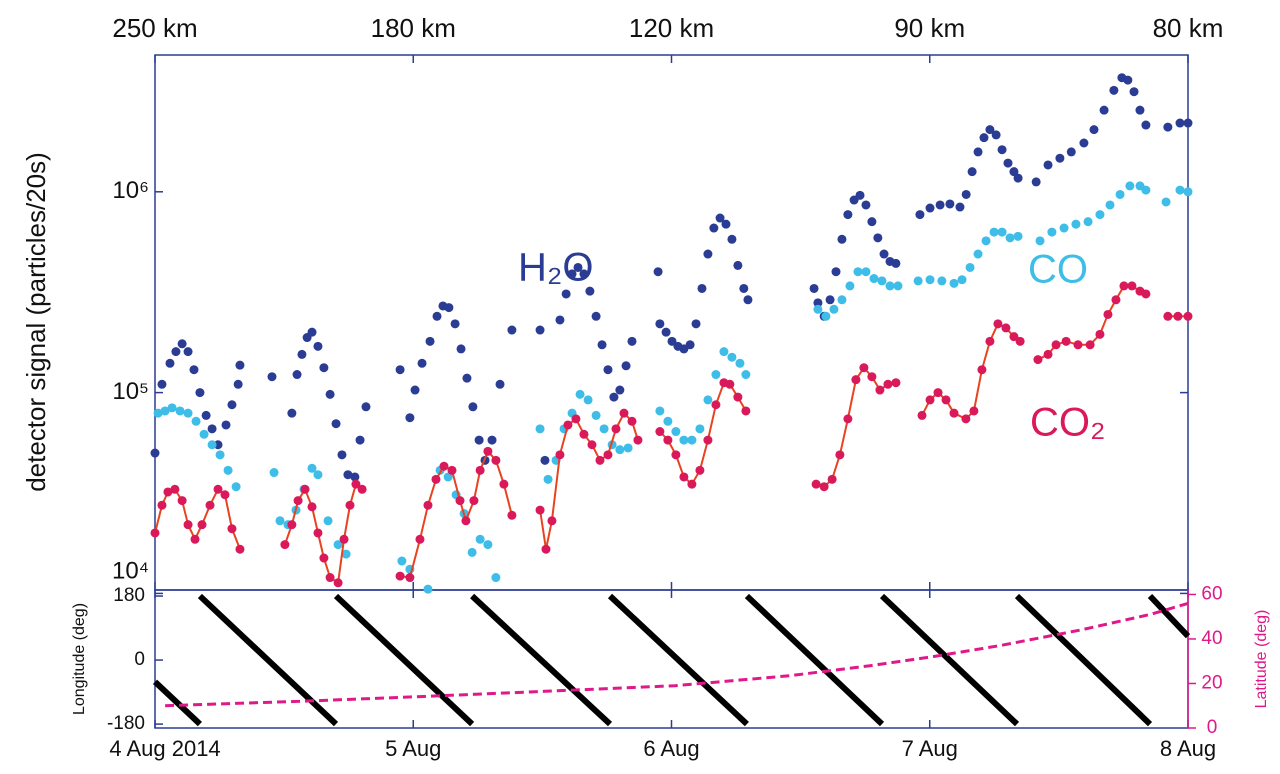 The image size is (1280, 774). I want to click on series-label: CO, so click(1058, 270).